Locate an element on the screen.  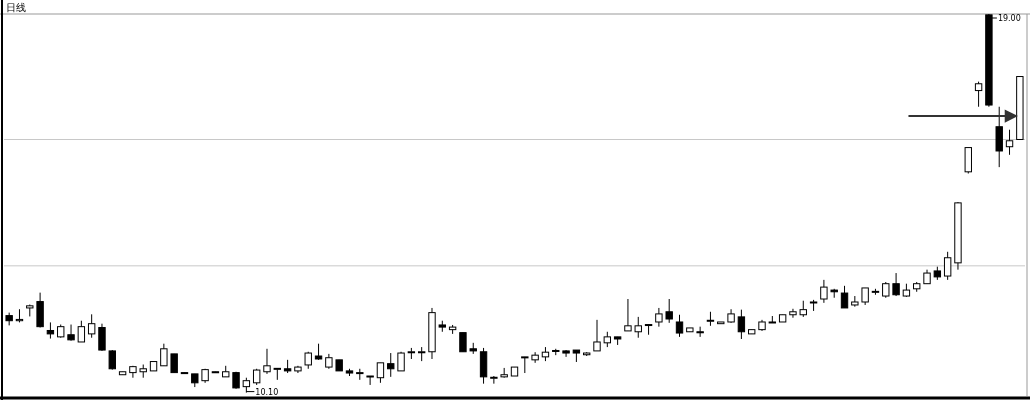
title: 日线 is located at coordinates (16, 7).